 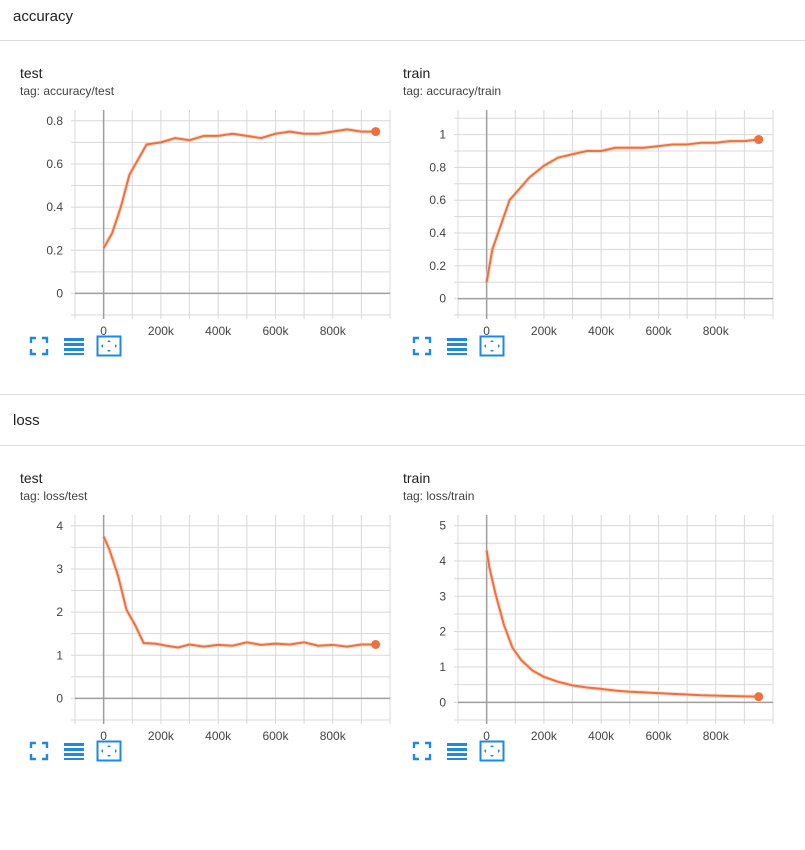 What do you see at coordinates (402, 20) in the screenshot?
I see `section-header-accuracy: accuracy` at bounding box center [402, 20].